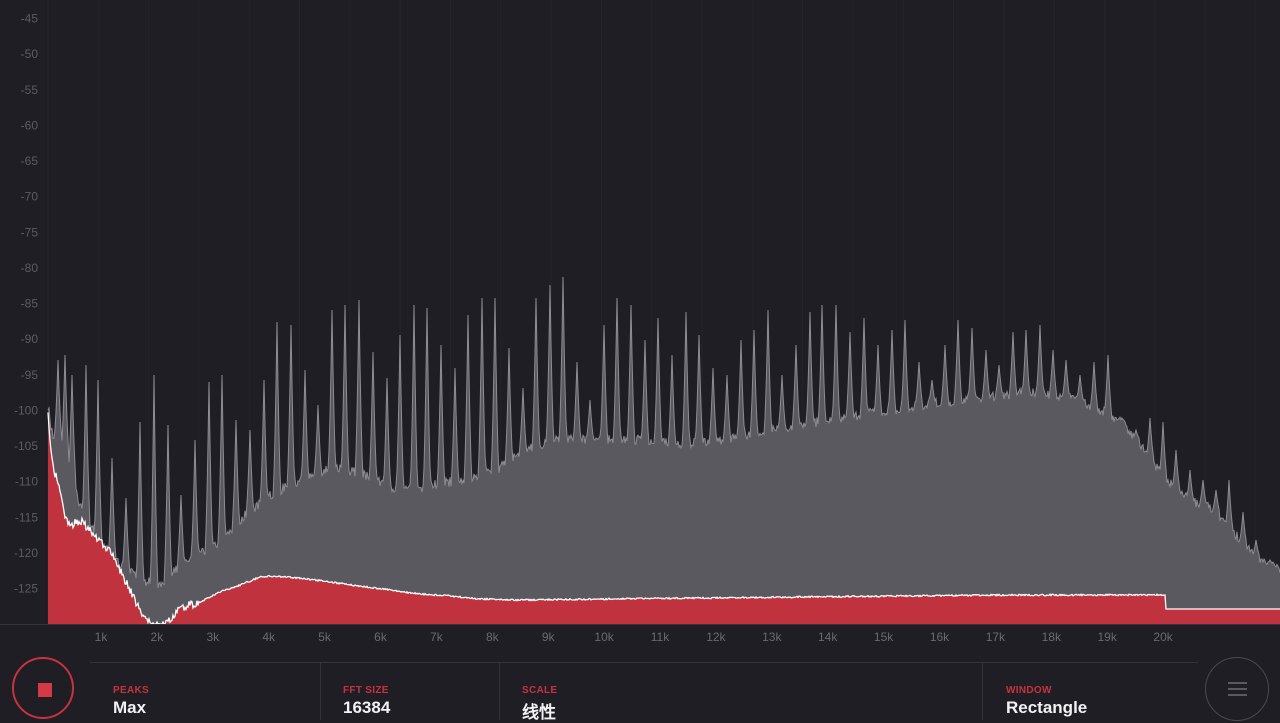 Image resolution: width=1280 pixels, height=723 pixels. What do you see at coordinates (131, 690) in the screenshot?
I see `peaks-label: PEAKS` at bounding box center [131, 690].